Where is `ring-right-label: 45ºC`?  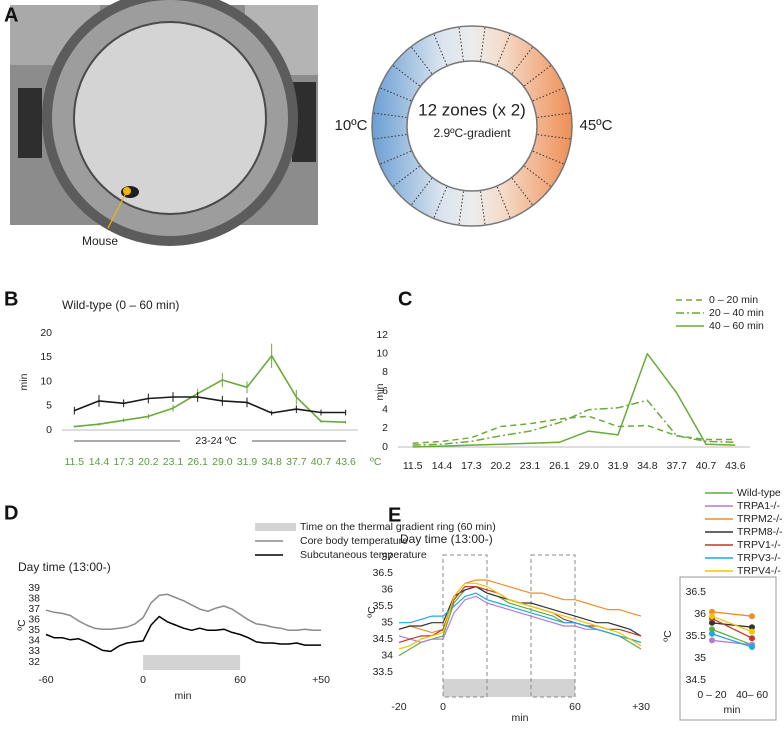 ring-right-label: 45ºC is located at coordinates (596, 125).